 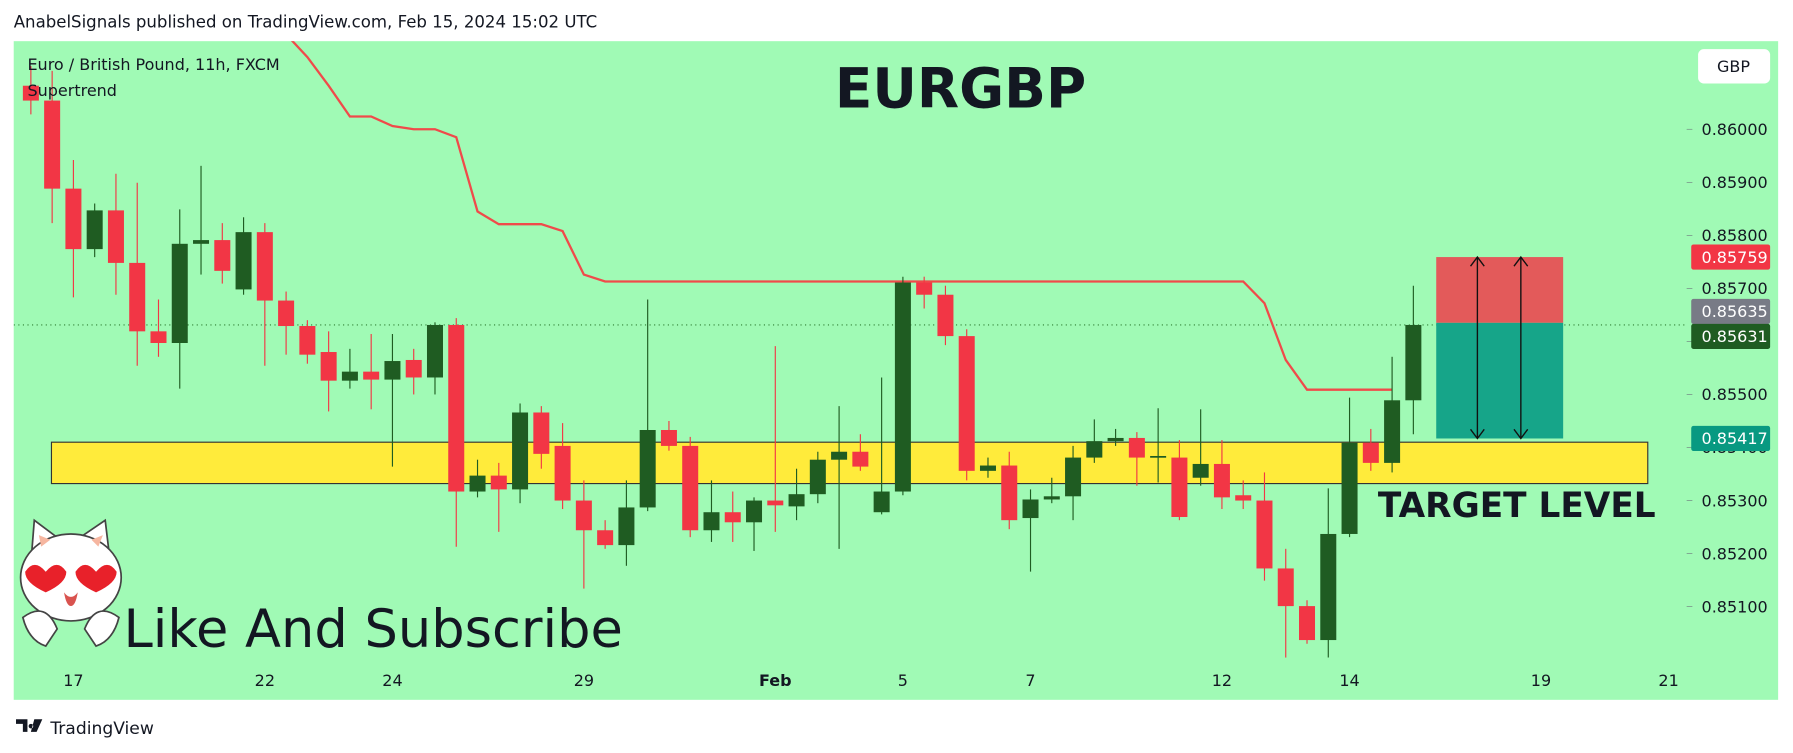 What do you see at coordinates (1735, 553) in the screenshot?
I see `y-tick-label: 0.85200` at bounding box center [1735, 553].